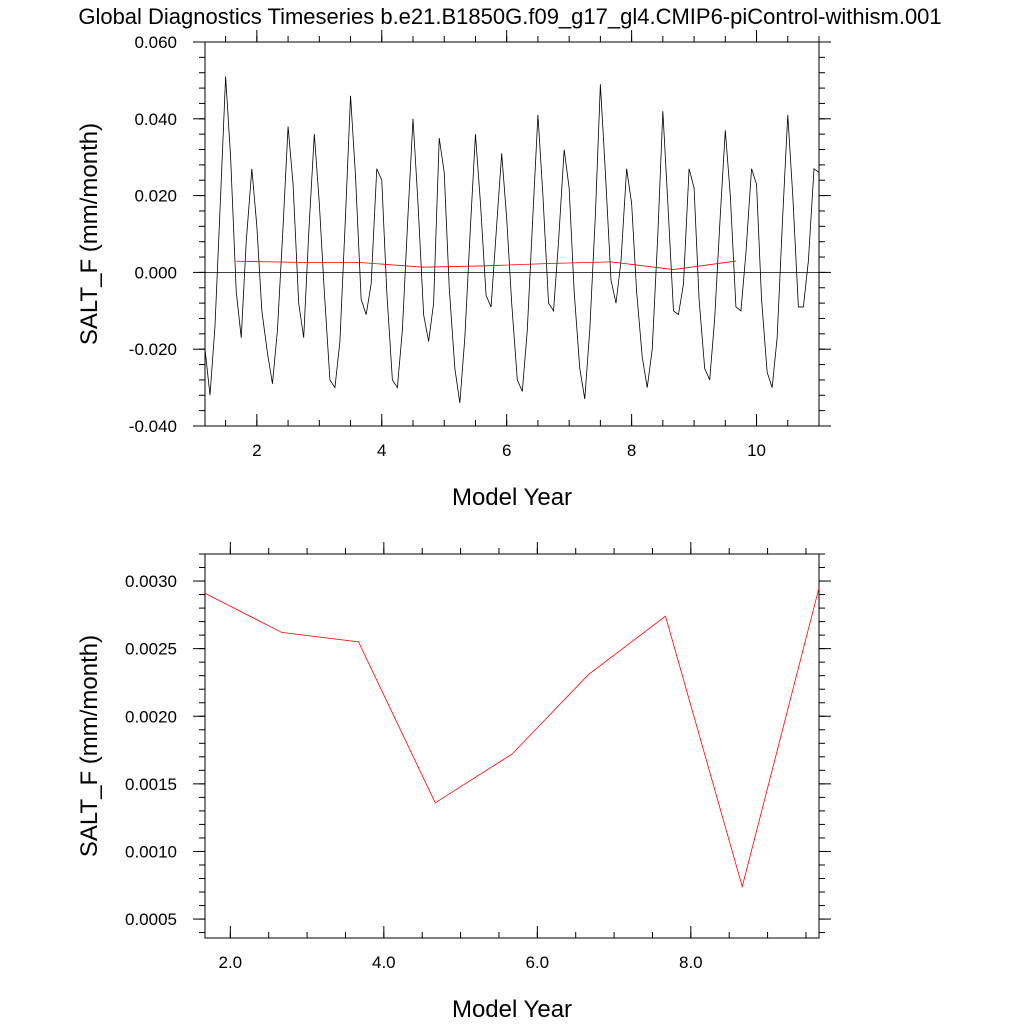 The image size is (1024, 1024). I want to click on panel1-y-tick-label: 0.0020, so click(151, 716).